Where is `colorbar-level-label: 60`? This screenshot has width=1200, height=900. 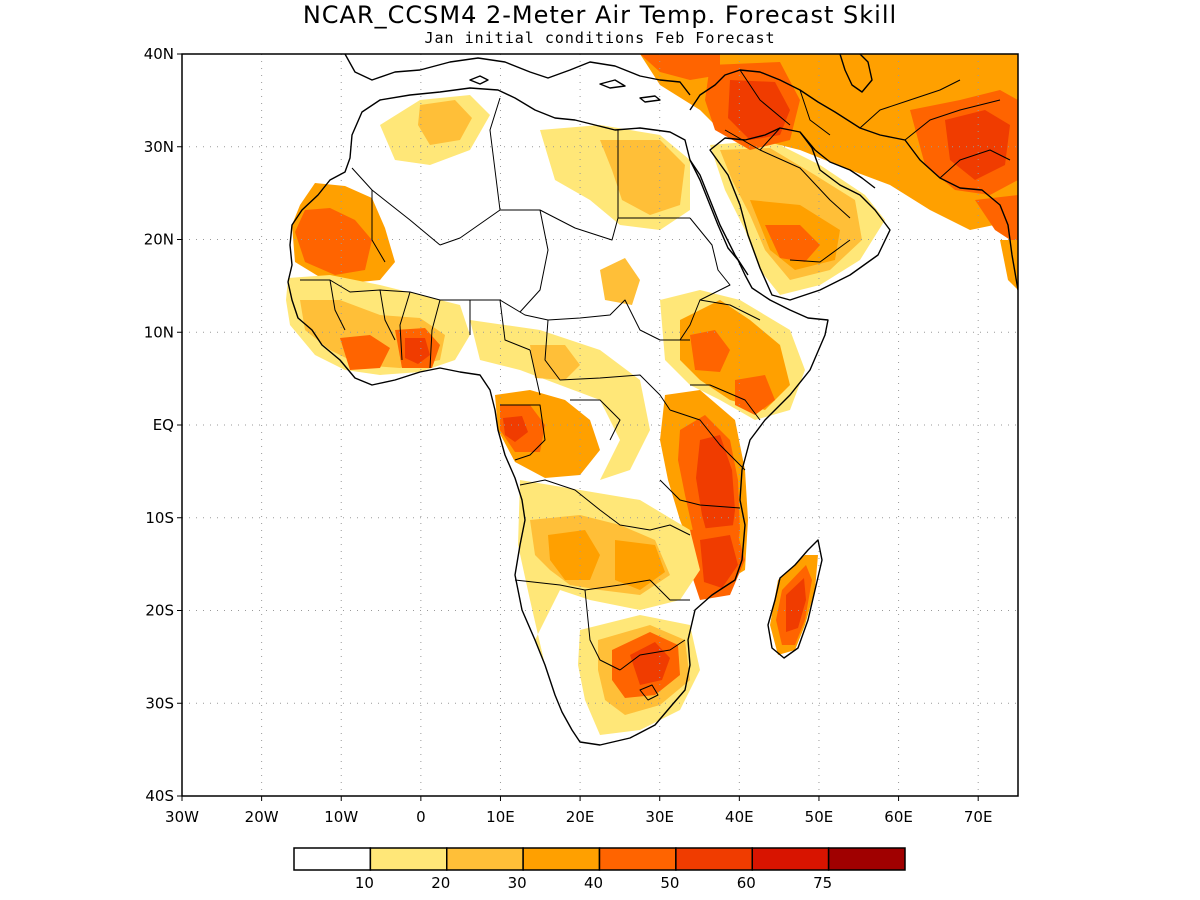
colorbar-level-label: 60 is located at coordinates (746, 883).